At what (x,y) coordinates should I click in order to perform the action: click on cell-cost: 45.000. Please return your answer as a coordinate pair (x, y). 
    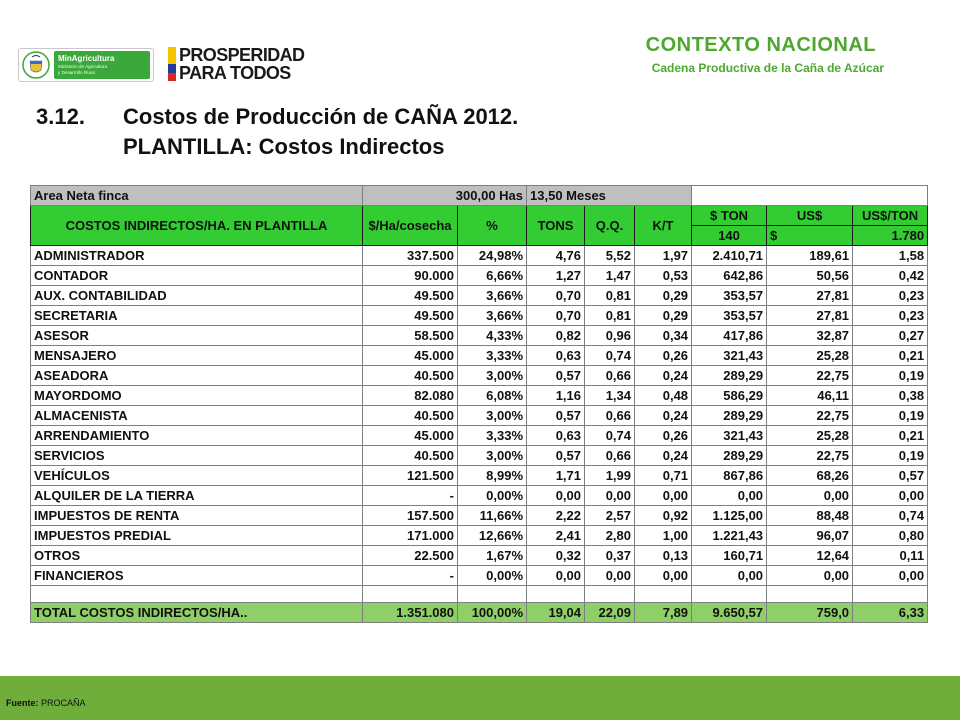
    Looking at the image, I should click on (410, 355).